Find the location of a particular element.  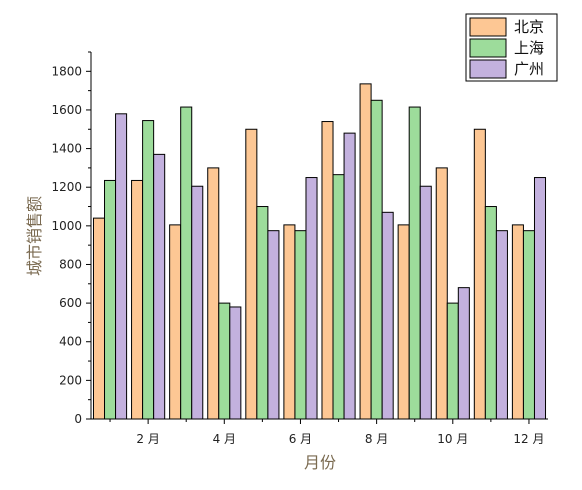

legend-swatch-北京 is located at coordinates (488, 27).